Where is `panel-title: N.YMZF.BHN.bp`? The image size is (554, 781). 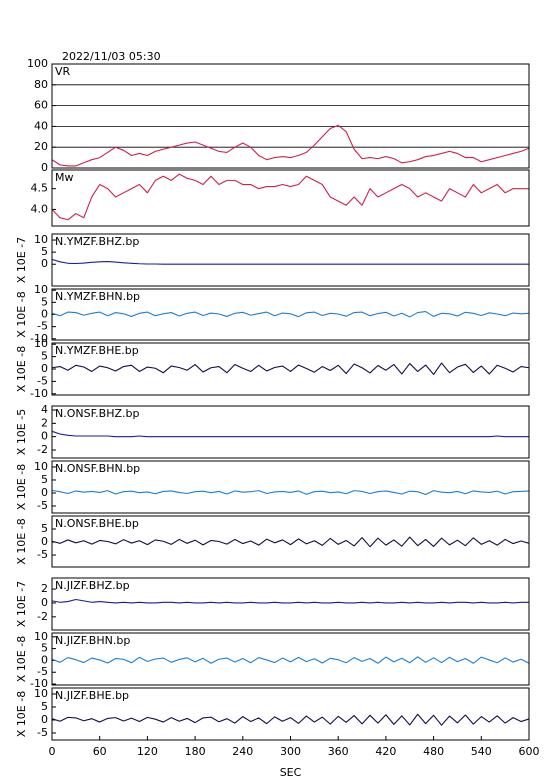 panel-title: N.YMZF.BHN.bp is located at coordinates (97, 296).